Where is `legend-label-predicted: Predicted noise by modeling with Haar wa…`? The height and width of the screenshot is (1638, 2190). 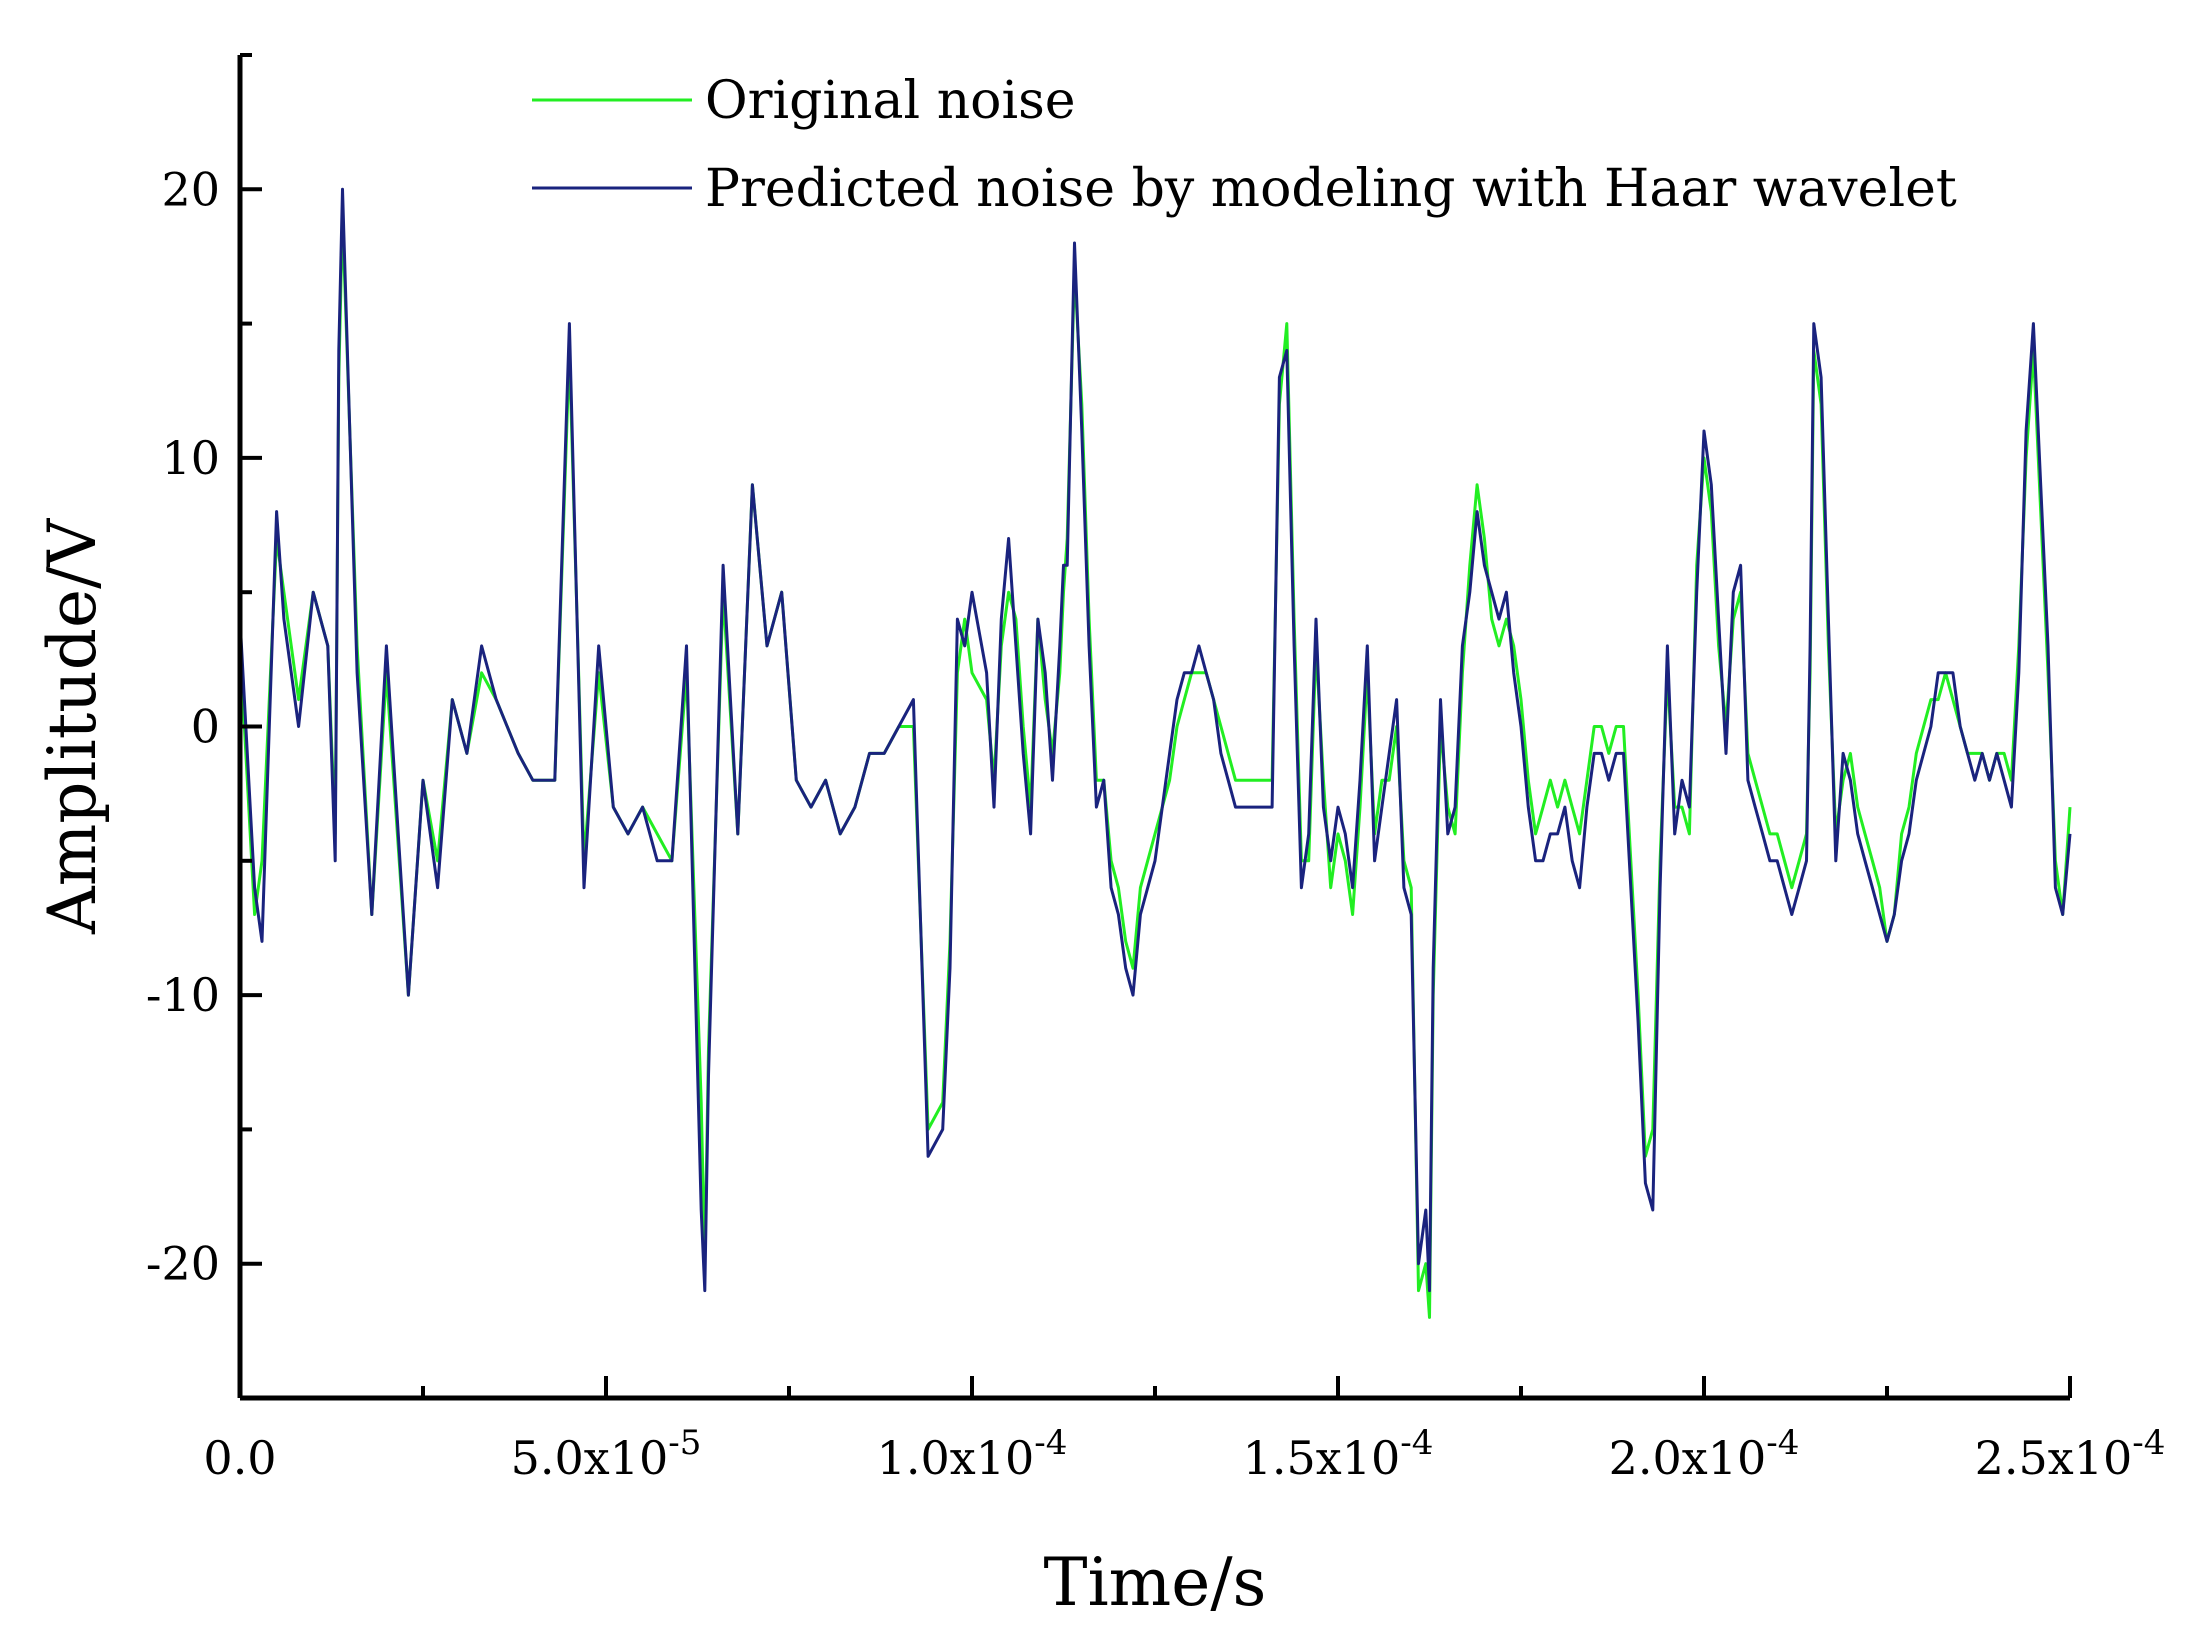 legend-label-predicted: Predicted noise by modeling with Haar wa… is located at coordinates (1331, 189).